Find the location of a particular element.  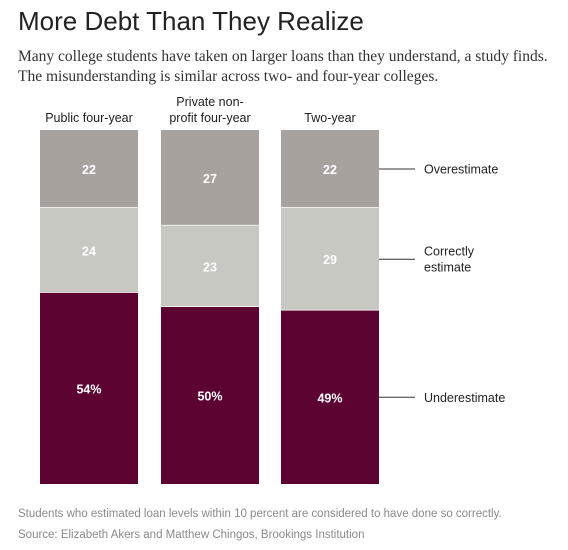

category-label-2: profit four-year is located at coordinates (209, 118).